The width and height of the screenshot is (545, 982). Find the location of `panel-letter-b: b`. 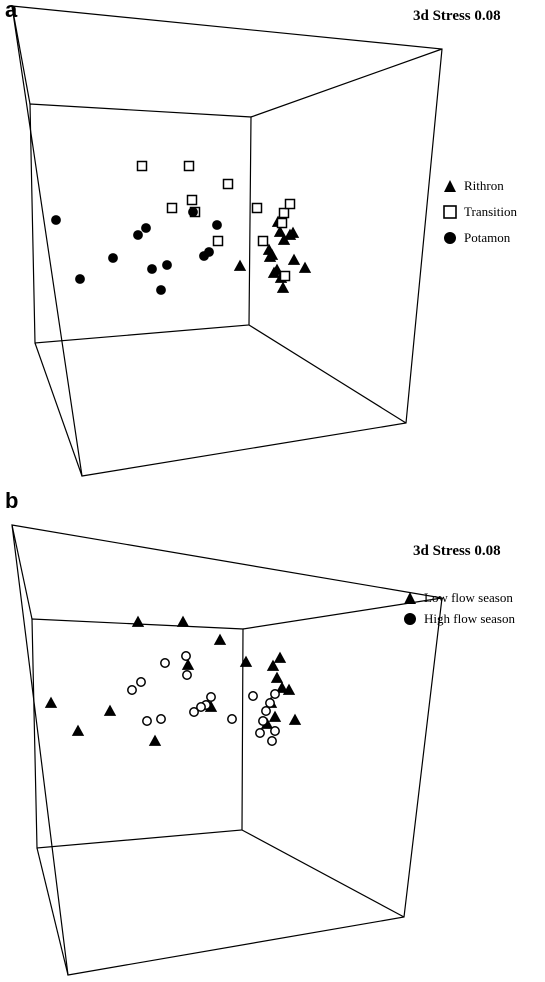

panel-letter-b: b is located at coordinates (12, 500).